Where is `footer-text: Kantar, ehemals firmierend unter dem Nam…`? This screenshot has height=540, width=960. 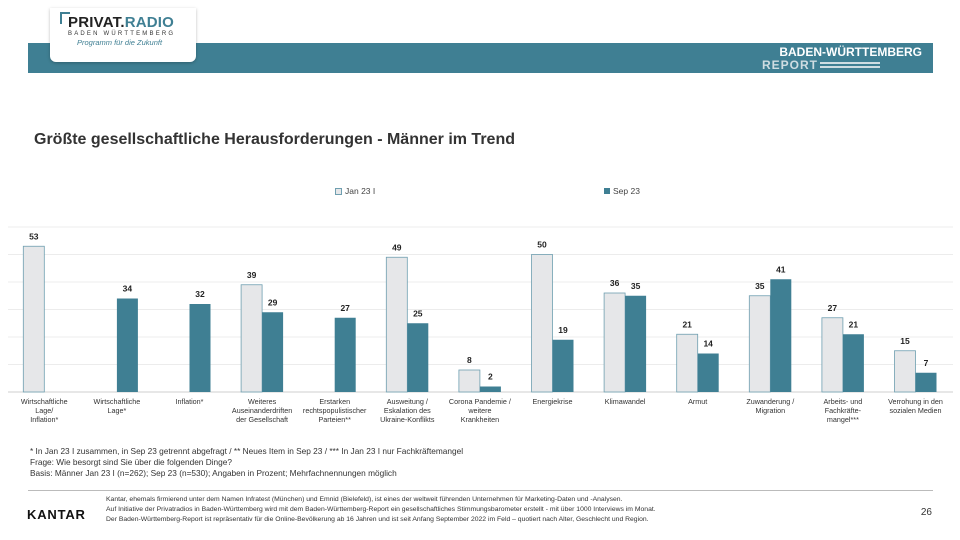
footer-text: Kantar, ehemals firmierend unter dem Nam… is located at coordinates (381, 510).